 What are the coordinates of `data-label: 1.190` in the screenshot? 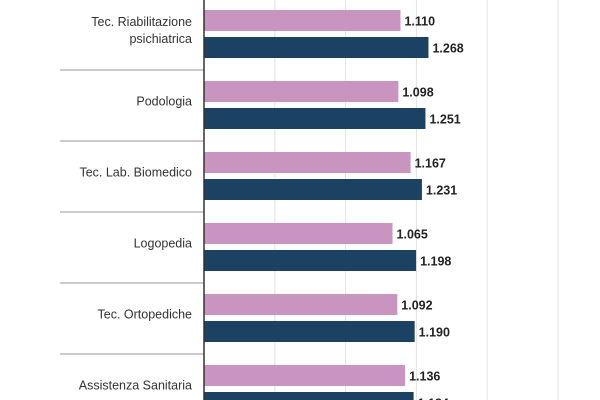 It's located at (434, 333).